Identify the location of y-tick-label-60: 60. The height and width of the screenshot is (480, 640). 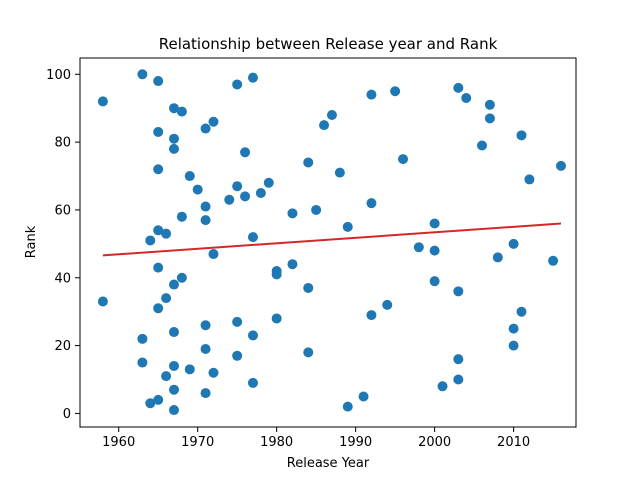
(62, 210).